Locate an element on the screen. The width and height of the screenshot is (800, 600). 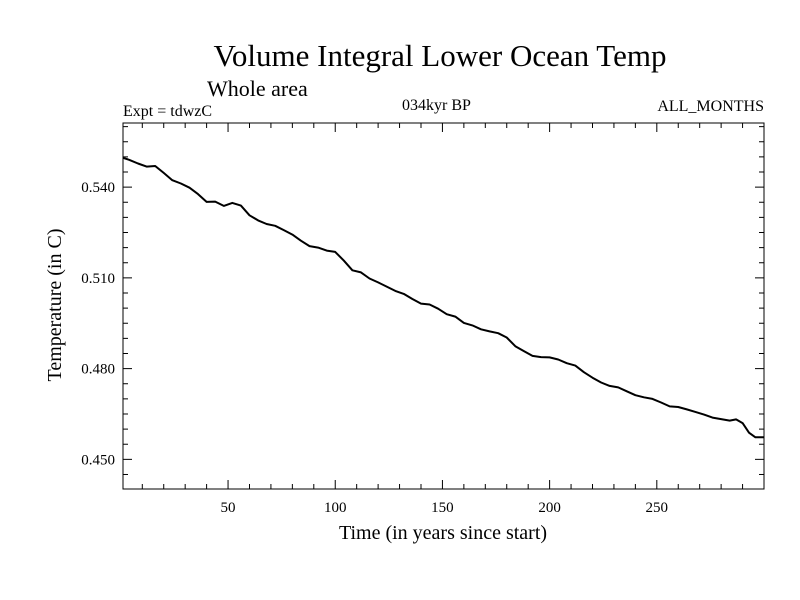
x-tick-label: 100 is located at coordinates (335, 508).